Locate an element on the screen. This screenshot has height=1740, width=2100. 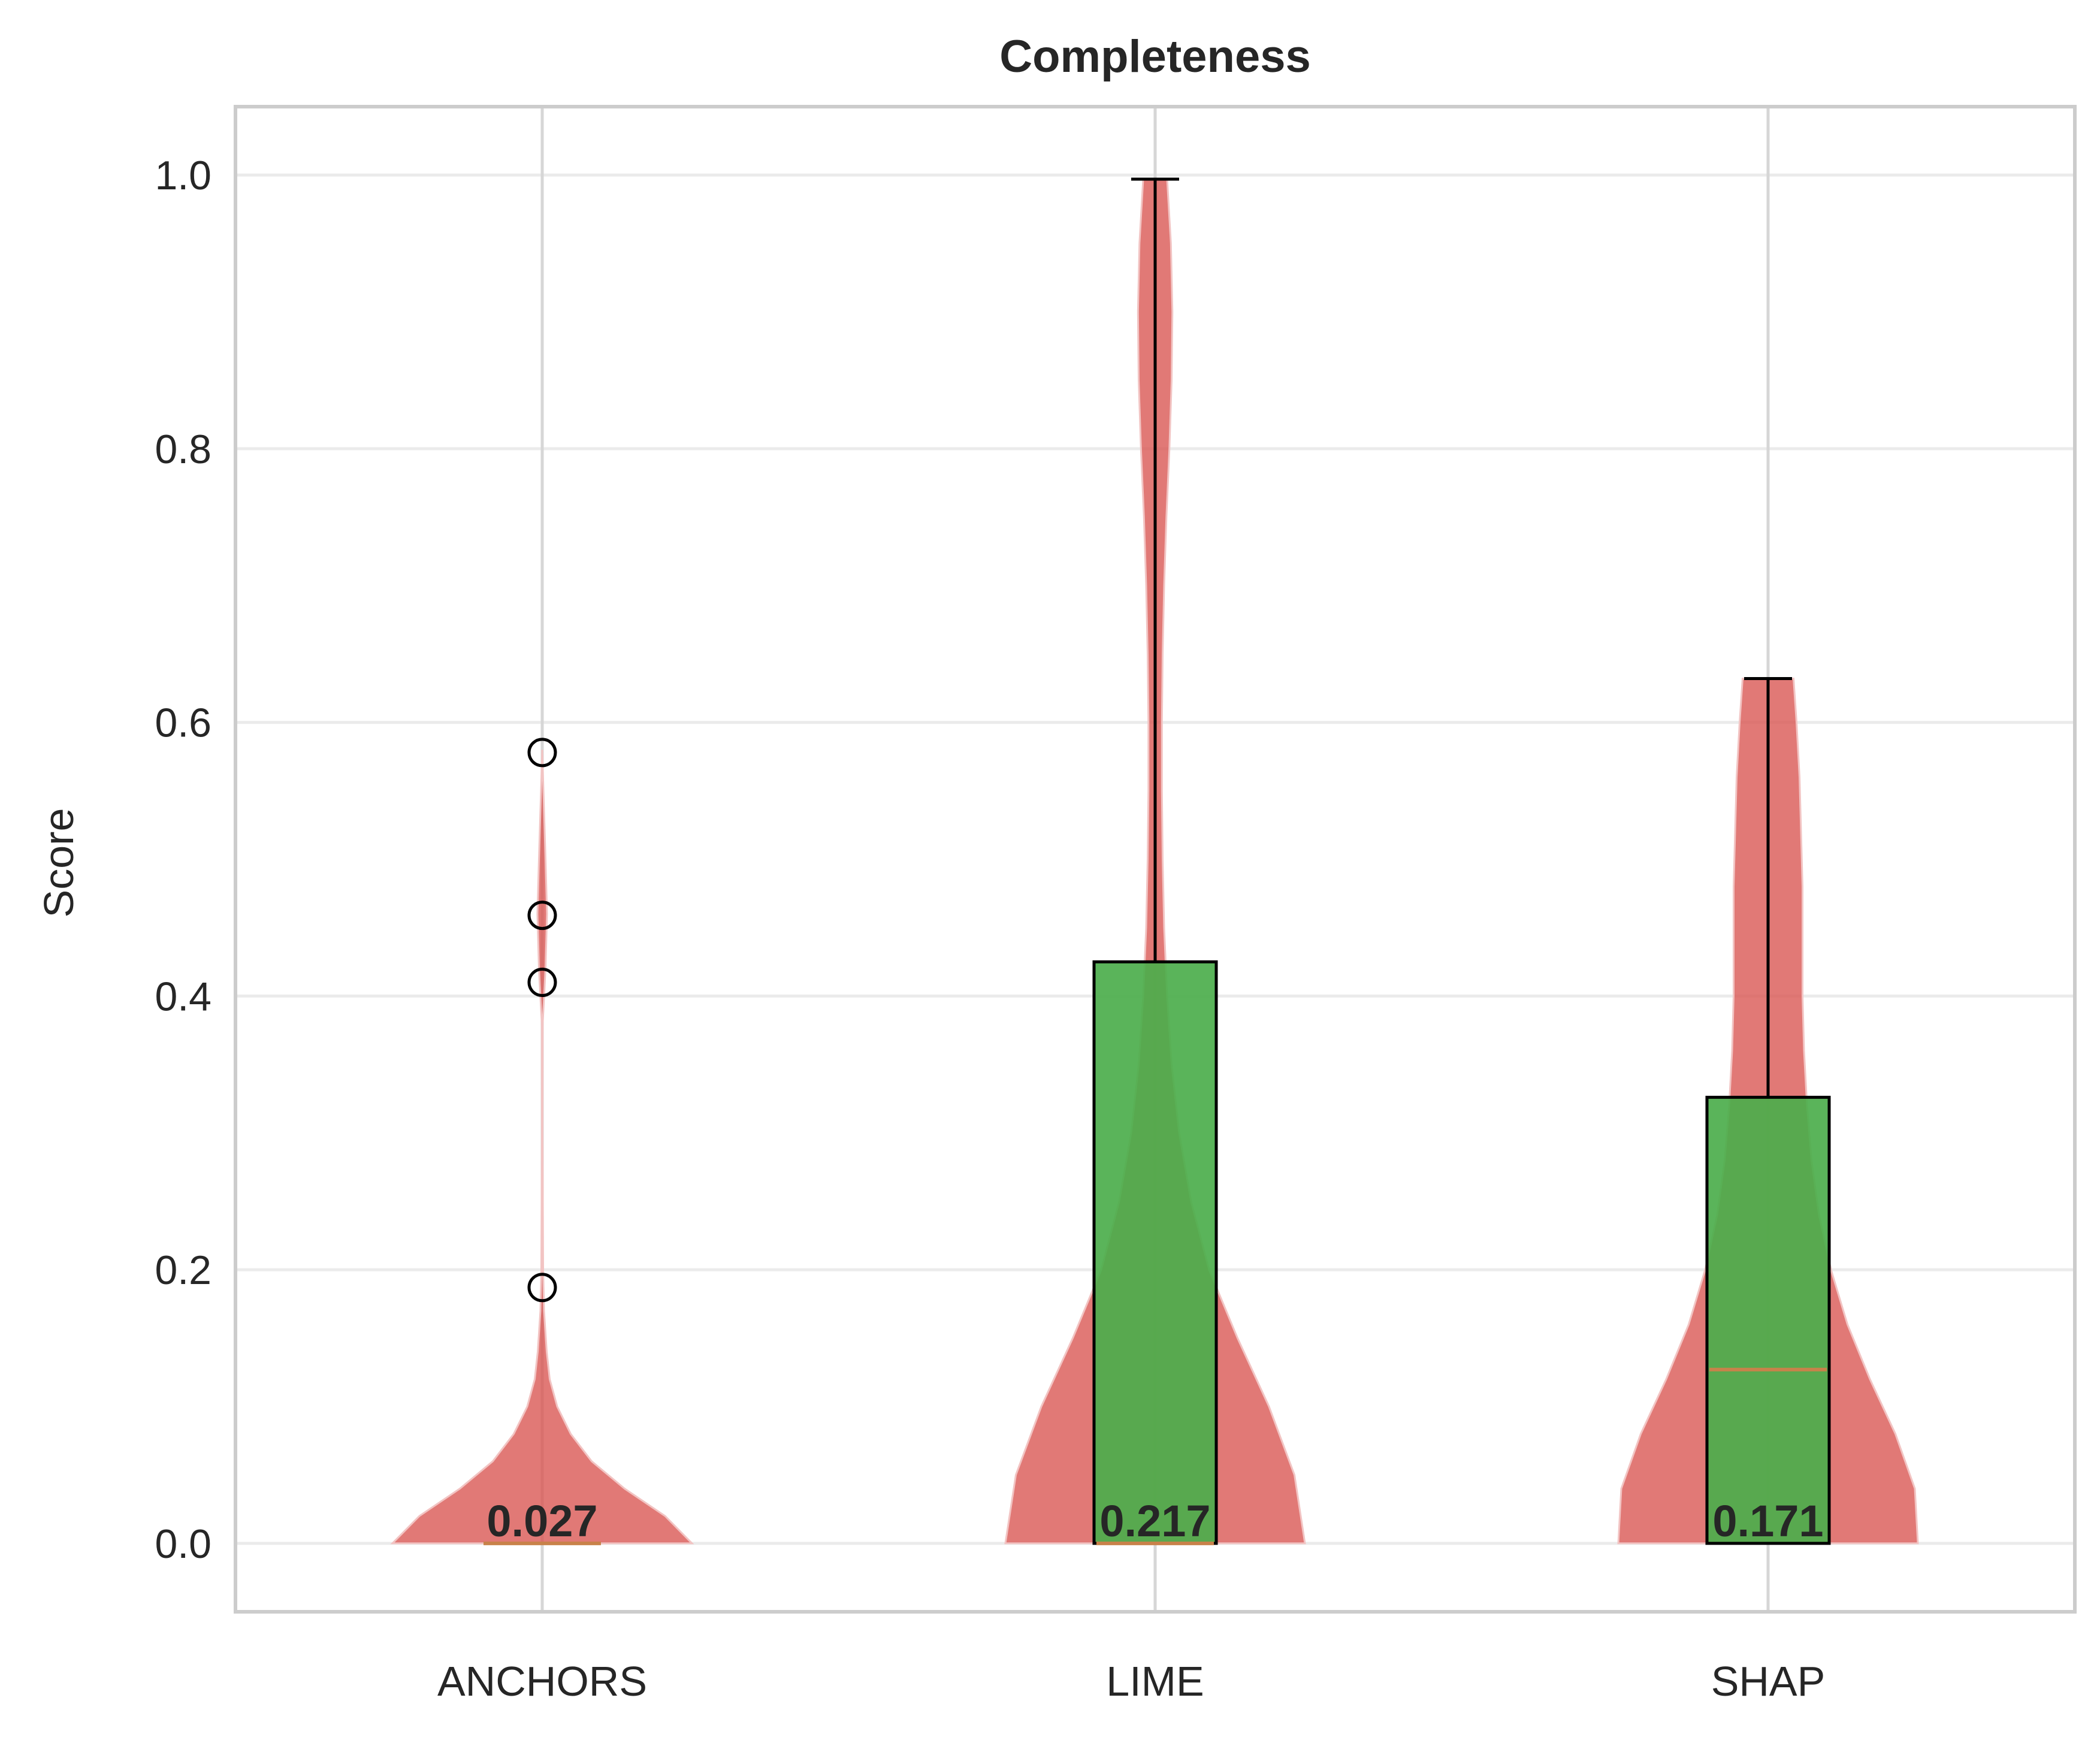
box-lime is located at coordinates (1155, 1252).